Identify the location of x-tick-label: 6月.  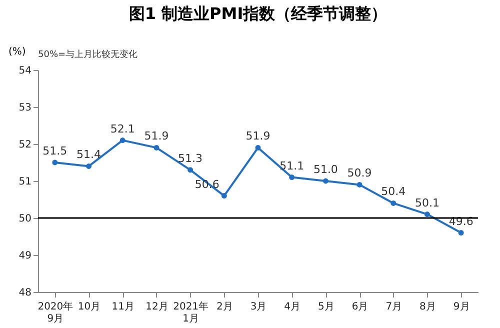
(360, 307).